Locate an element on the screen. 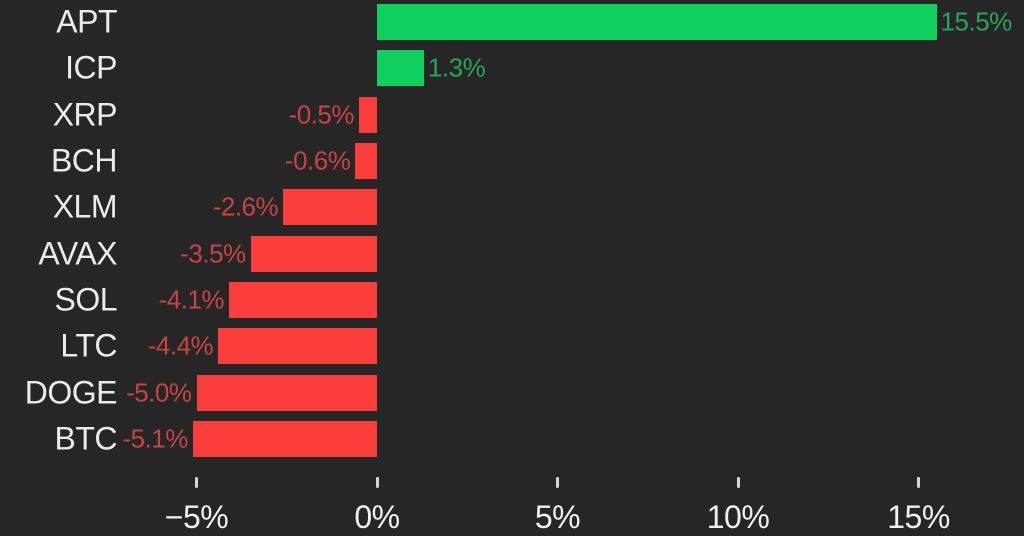 The height and width of the screenshot is (536, 1024). category-label-icp: ICP is located at coordinates (91, 67).